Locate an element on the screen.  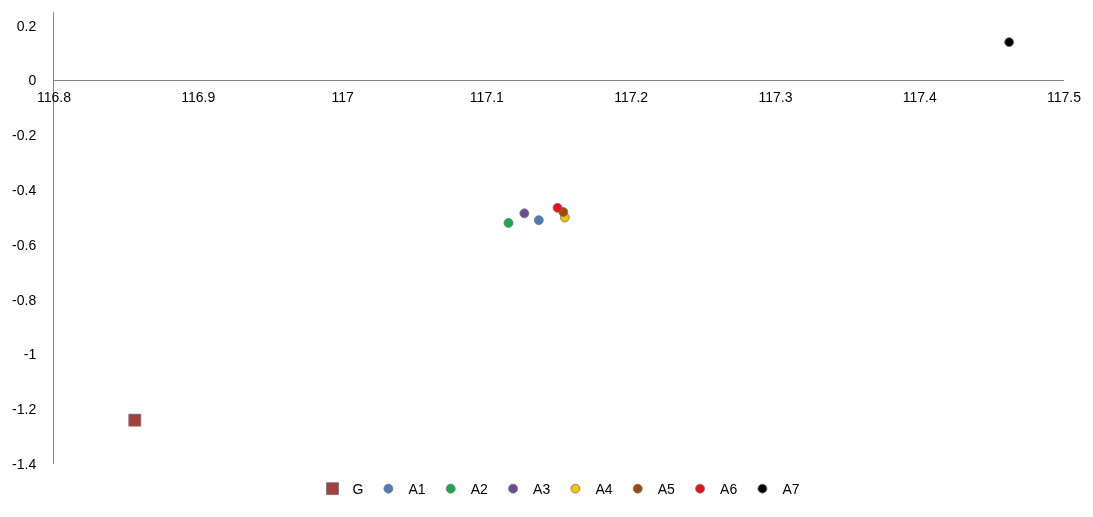
legend-label: A7 is located at coordinates (791, 489).